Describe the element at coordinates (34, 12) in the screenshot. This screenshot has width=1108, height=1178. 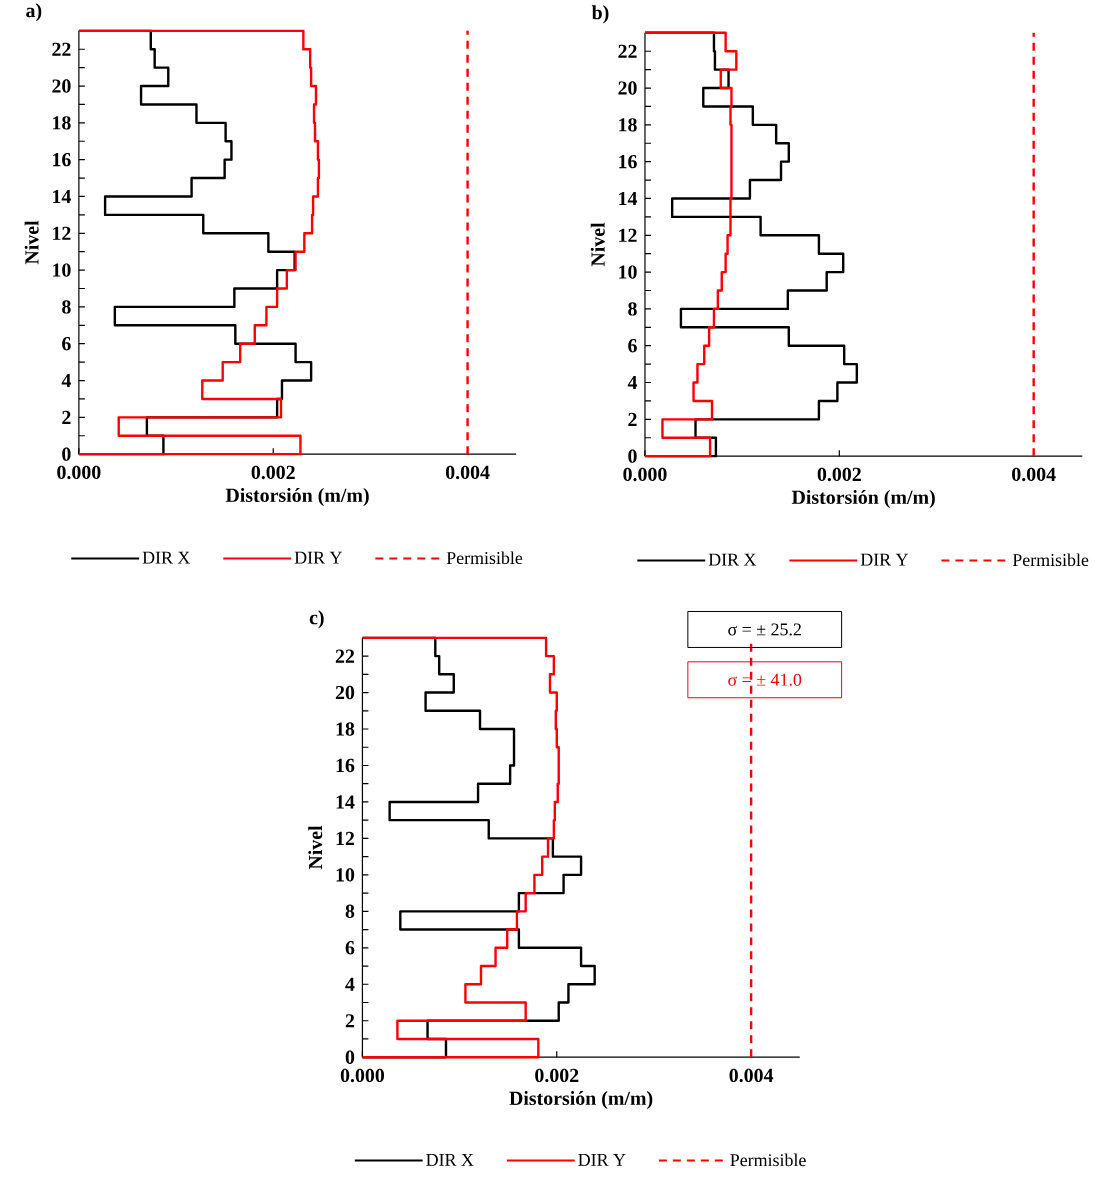
I see `chart-title: a)` at that location.